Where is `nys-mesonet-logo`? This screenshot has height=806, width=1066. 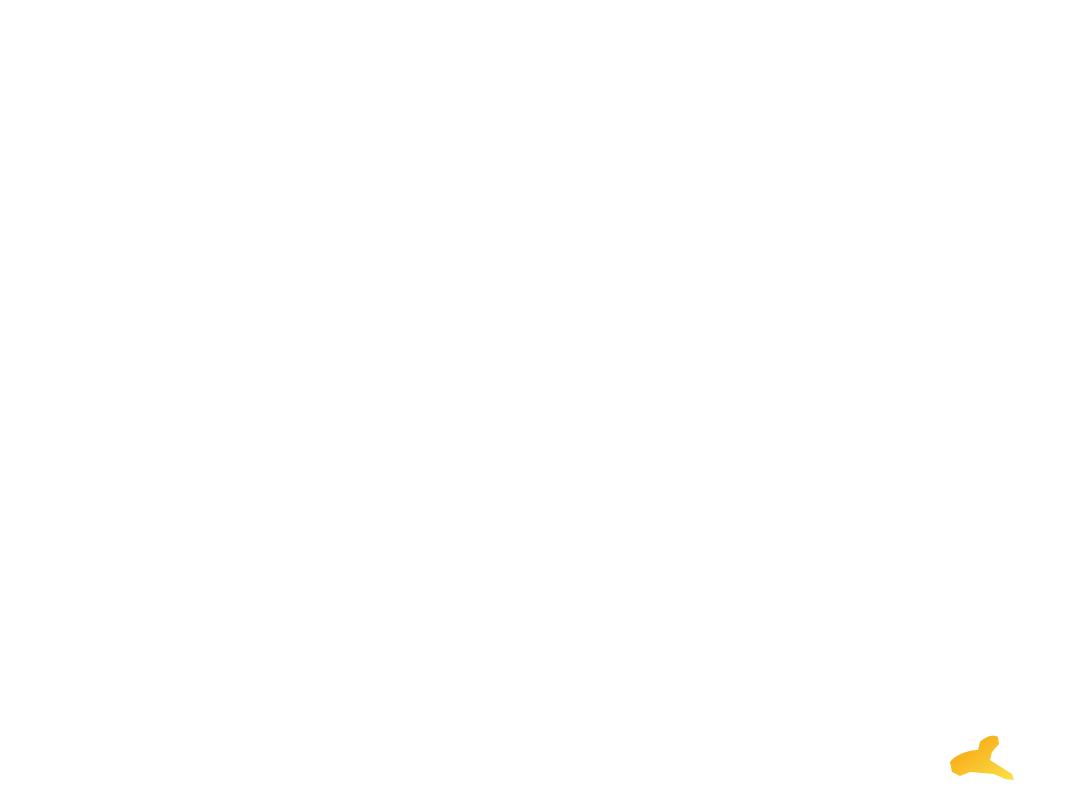 nys-mesonet-logo is located at coordinates (982, 757).